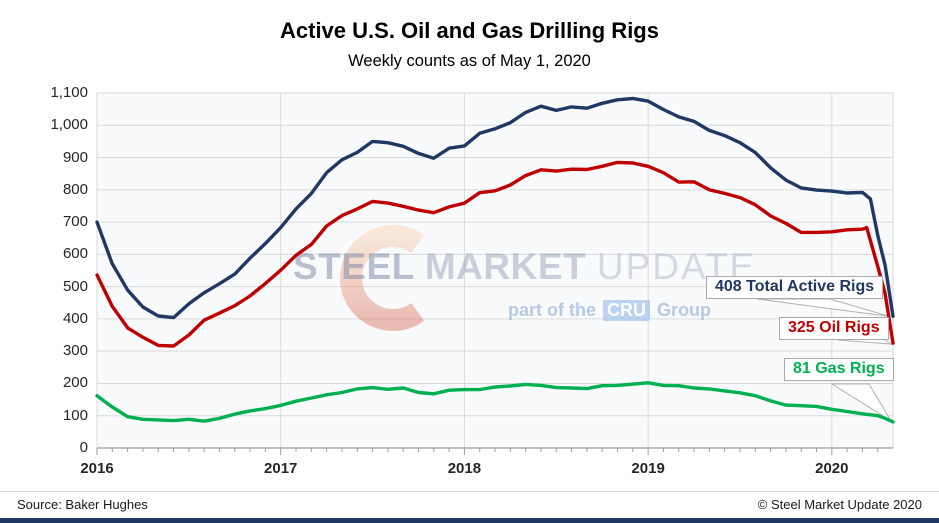 Image resolution: width=939 pixels, height=523 pixels. I want to click on y-axis-label: 800, so click(75, 189).